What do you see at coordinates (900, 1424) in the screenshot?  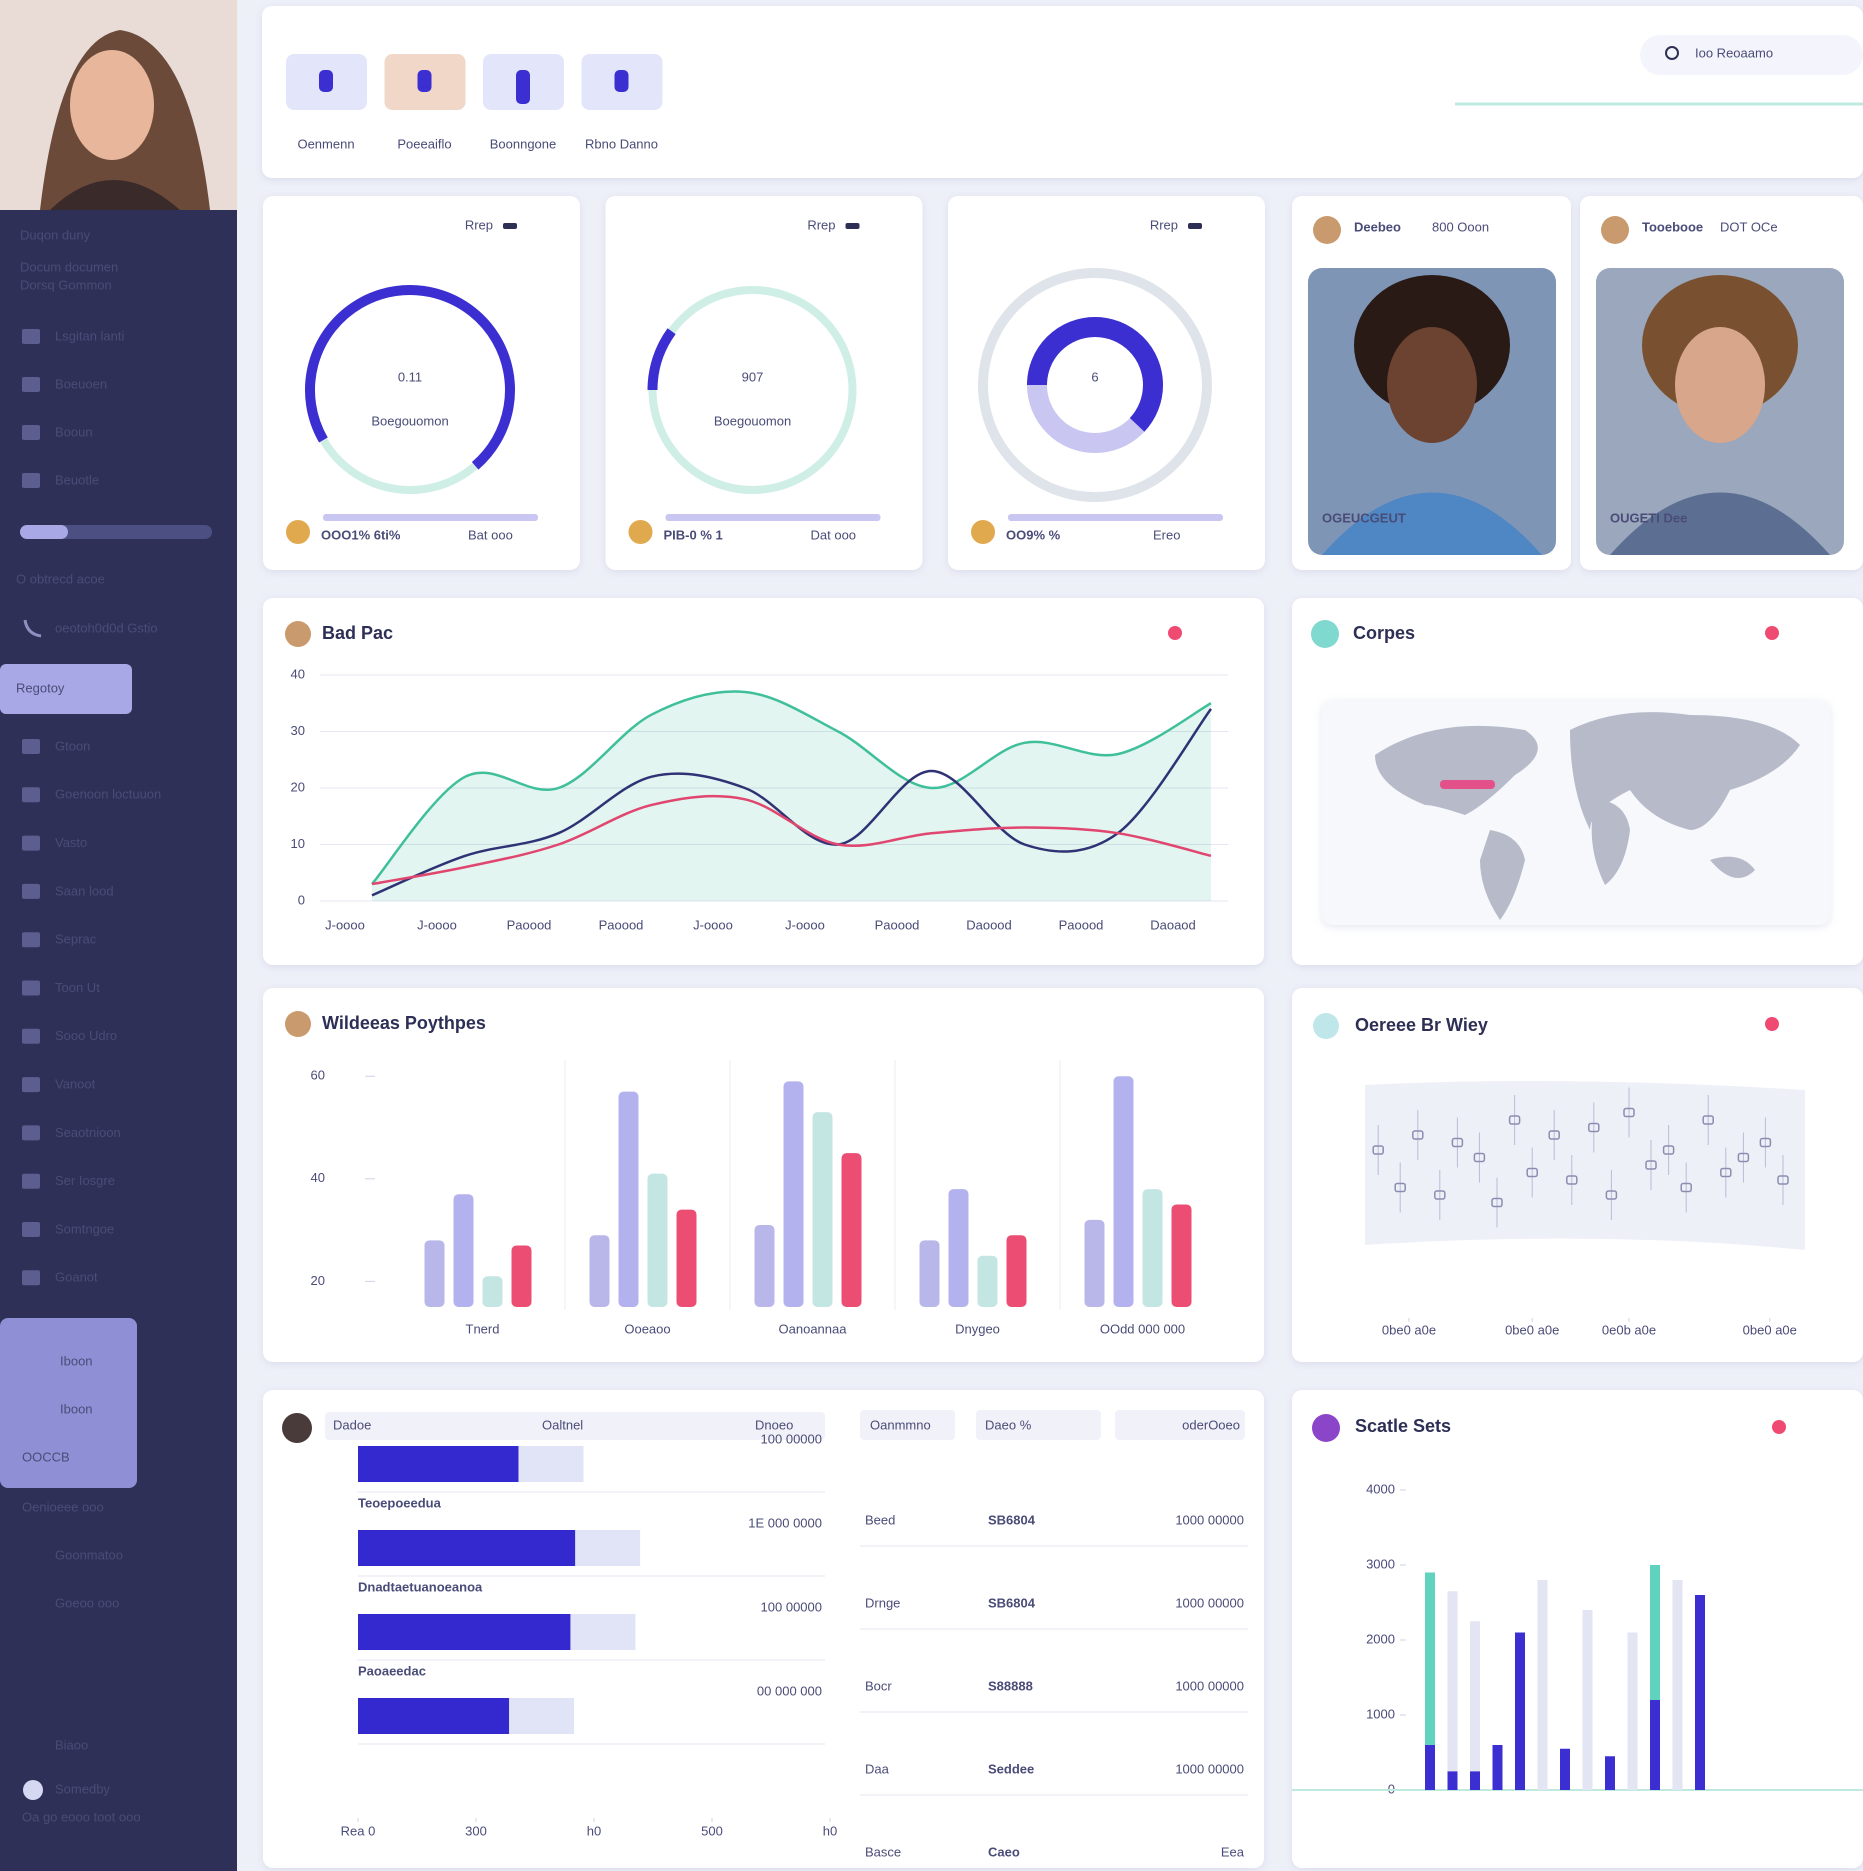 I see `column-header: Oanmmno` at bounding box center [900, 1424].